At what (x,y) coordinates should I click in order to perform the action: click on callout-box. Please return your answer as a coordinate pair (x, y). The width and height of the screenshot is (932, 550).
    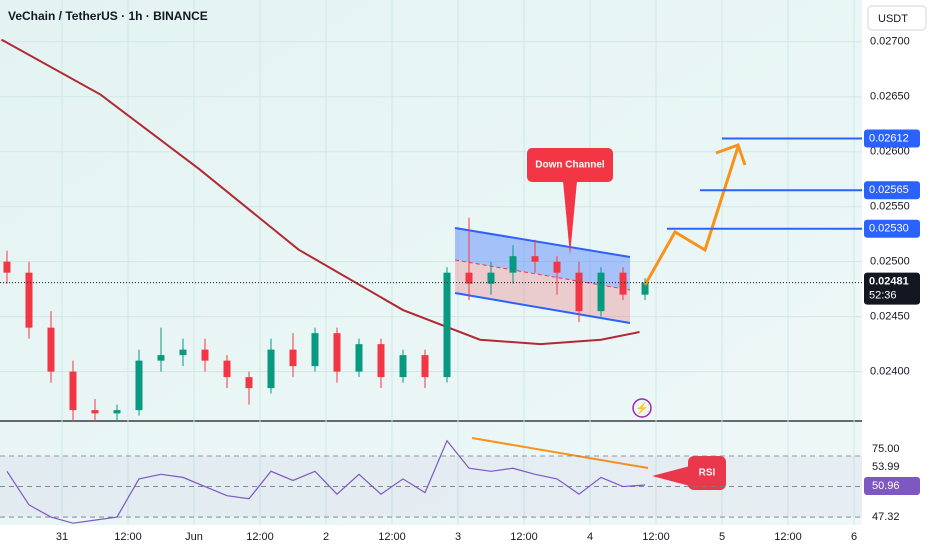
    Looking at the image, I should click on (570, 165).